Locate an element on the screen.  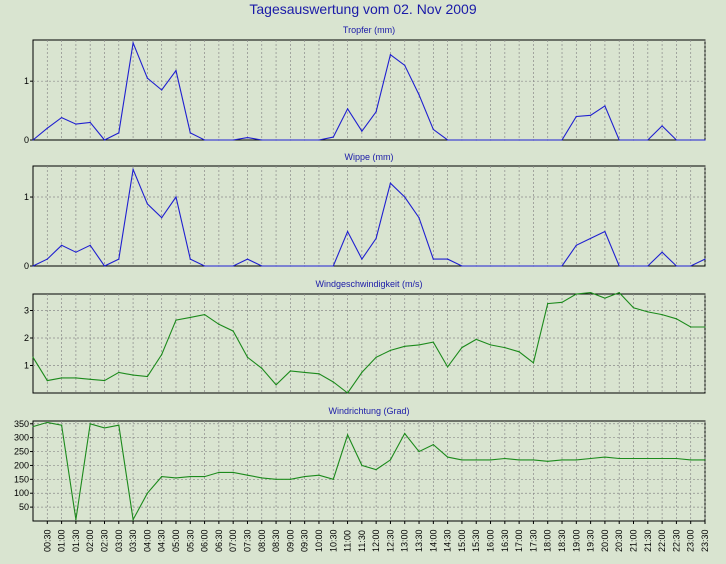
y-tick-label: 3 is located at coordinates (26, 311).